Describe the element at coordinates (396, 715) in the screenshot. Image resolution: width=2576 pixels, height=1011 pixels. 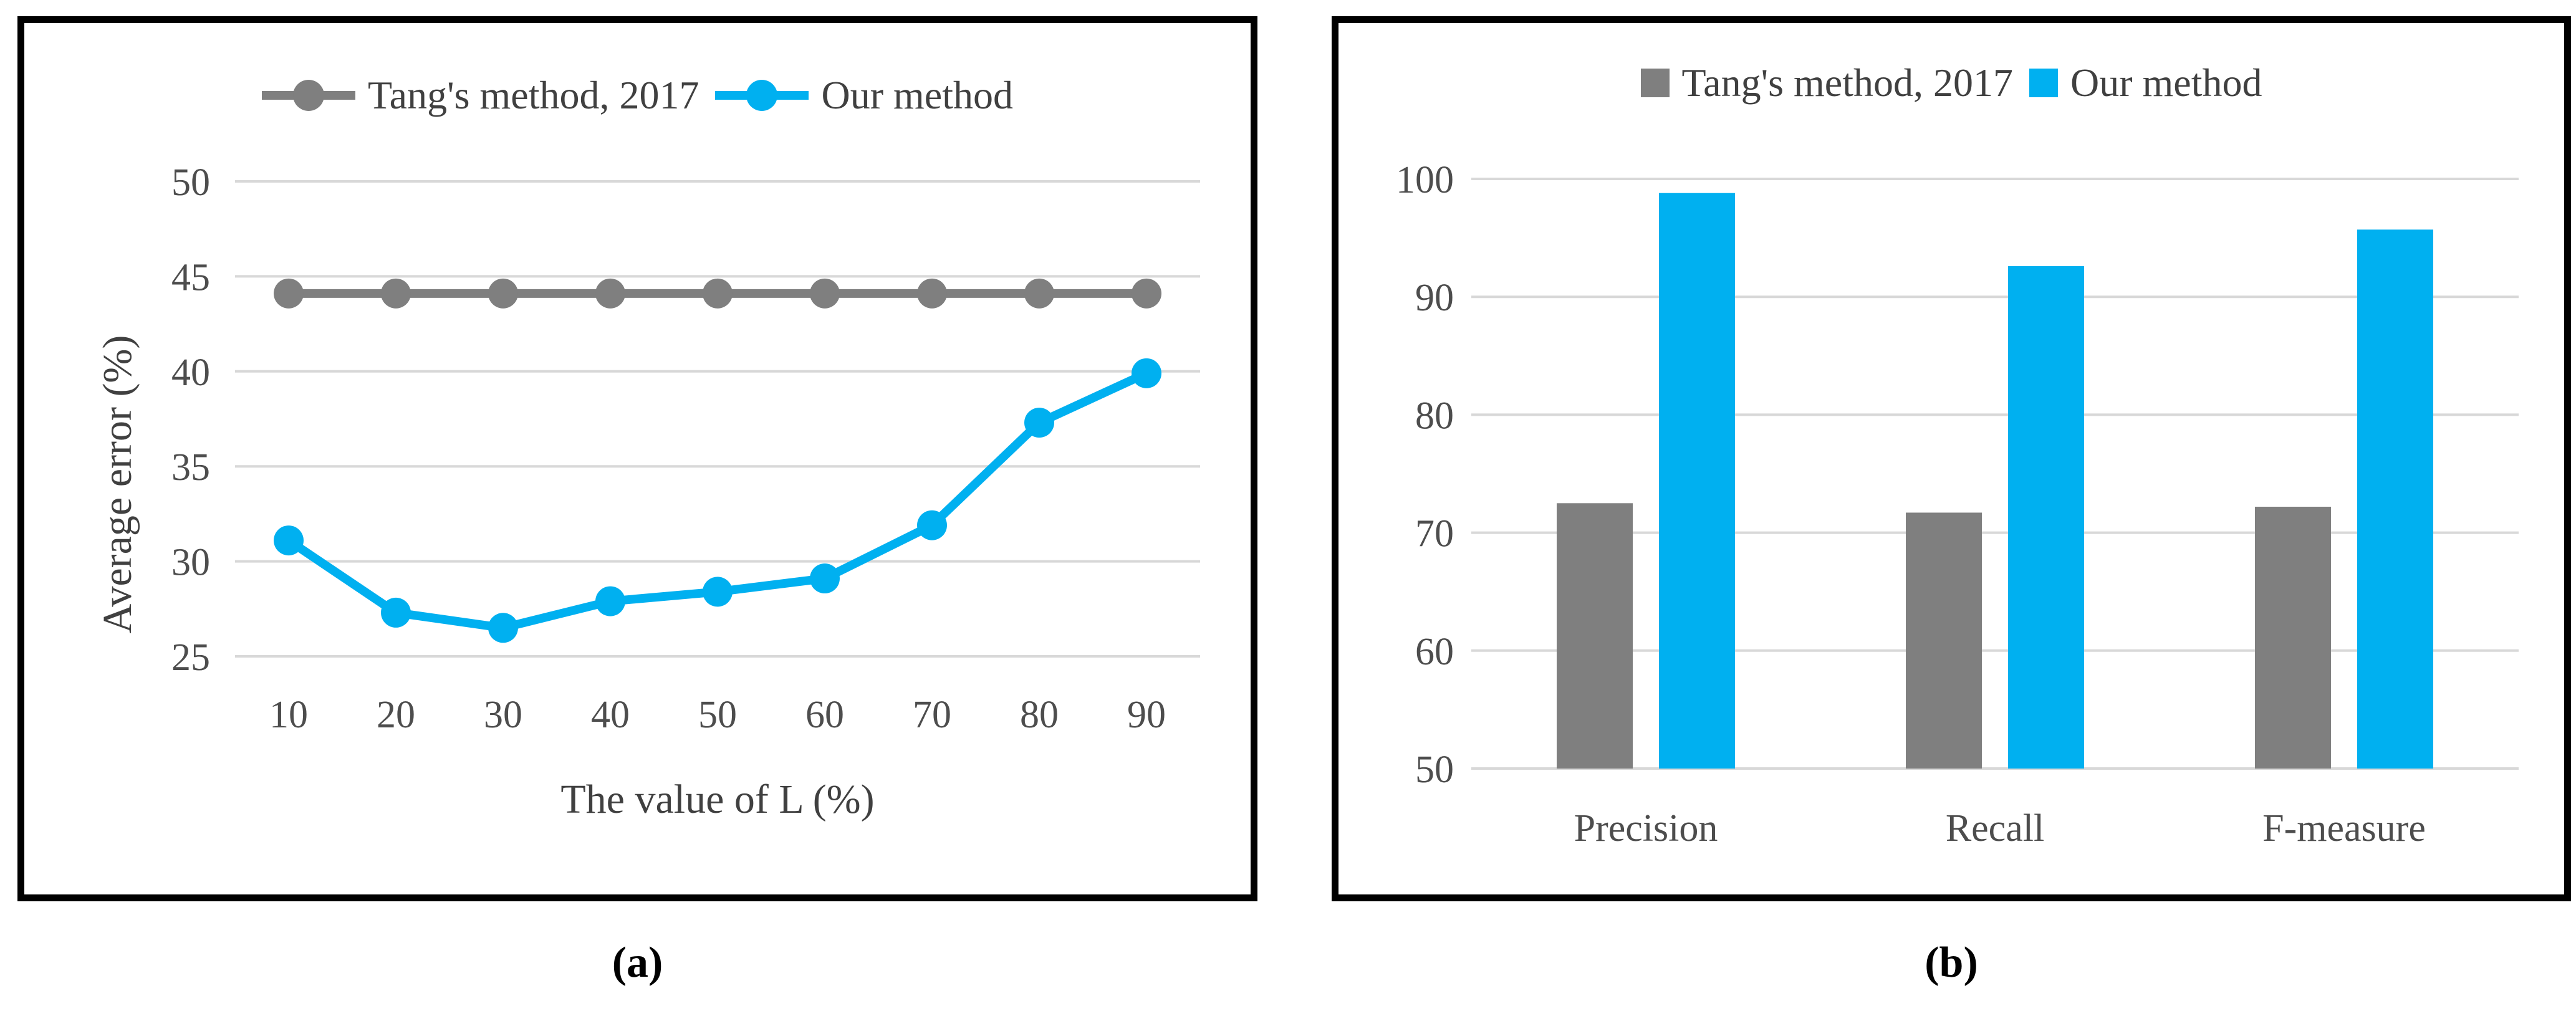
I see `x-tick-label: 20` at that location.